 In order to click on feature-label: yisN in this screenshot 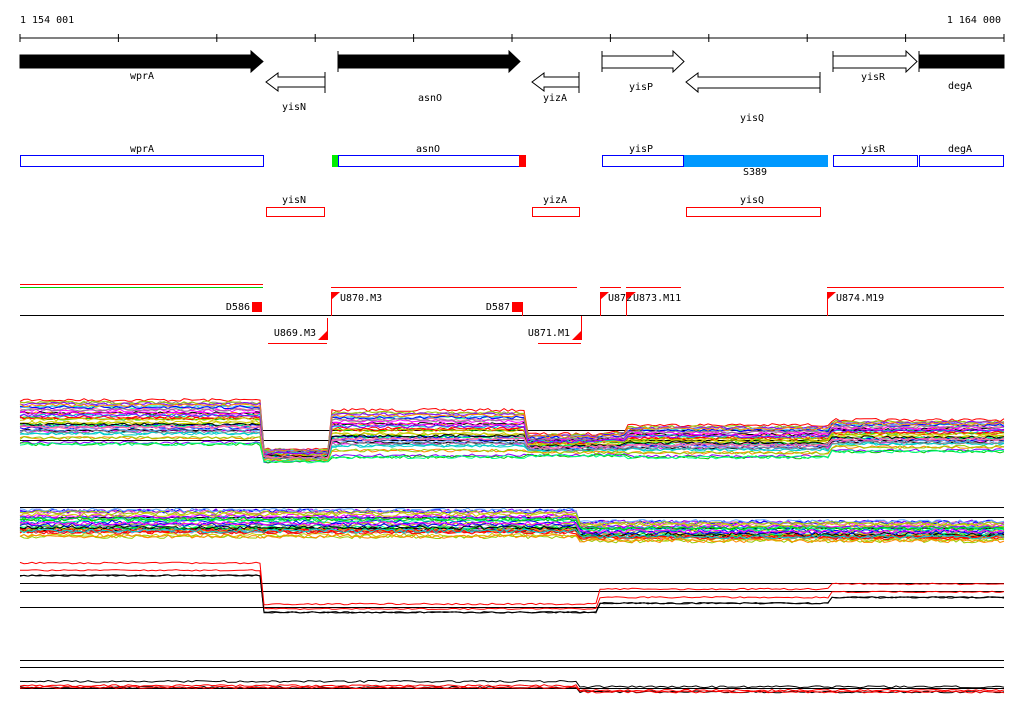, I will do `click(294, 200)`.